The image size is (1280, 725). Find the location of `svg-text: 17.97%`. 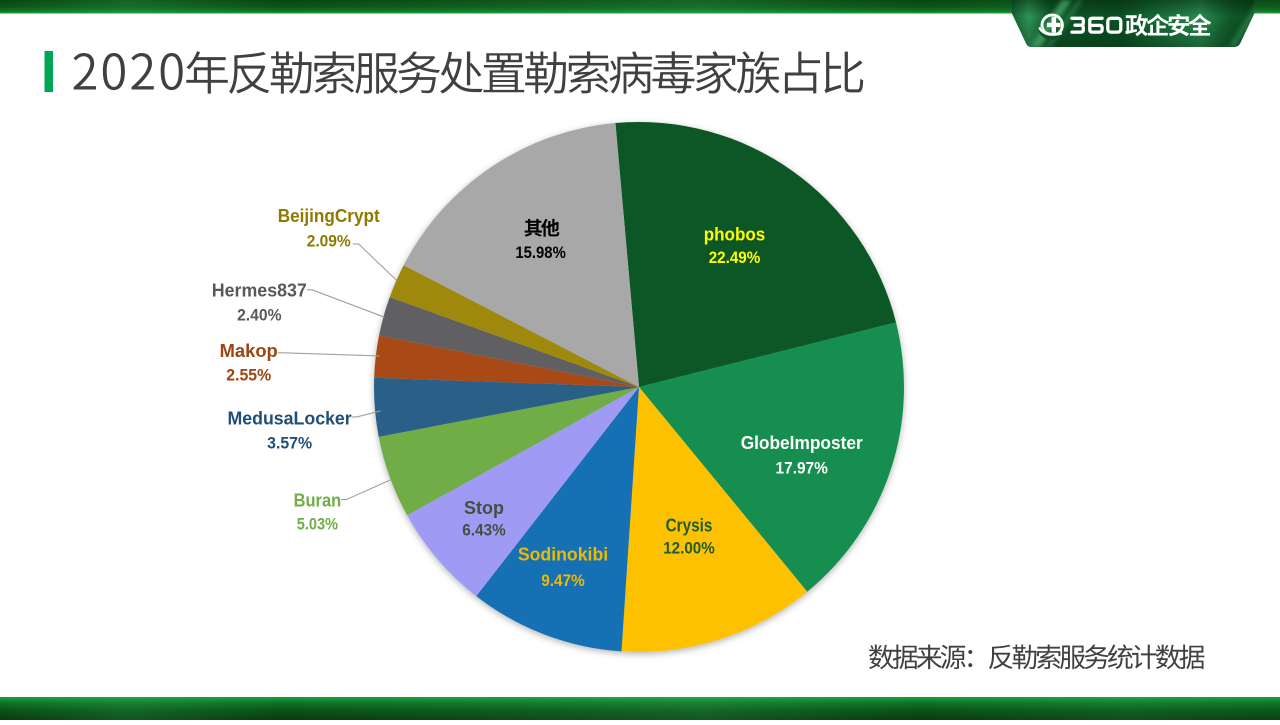

svg-text: 17.97% is located at coordinates (802, 467).